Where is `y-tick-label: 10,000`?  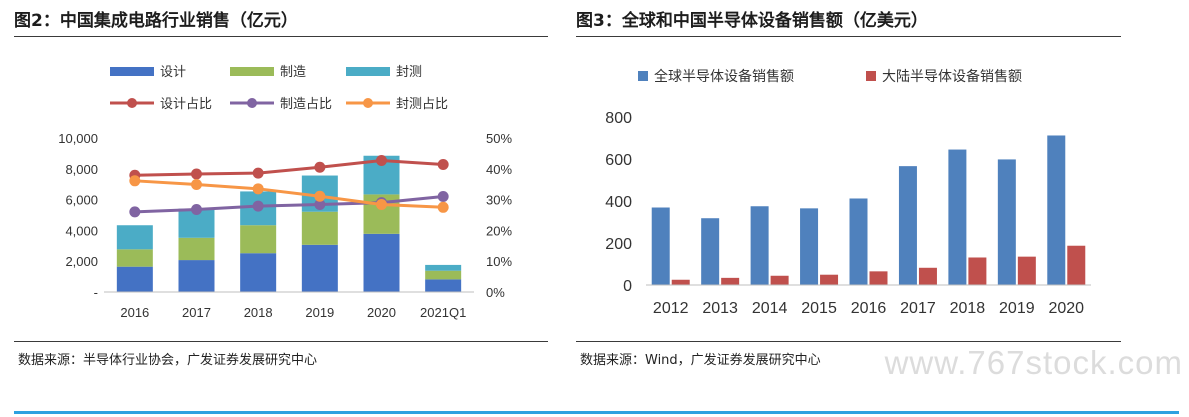
y-tick-label: 10,000 is located at coordinates (78, 138).